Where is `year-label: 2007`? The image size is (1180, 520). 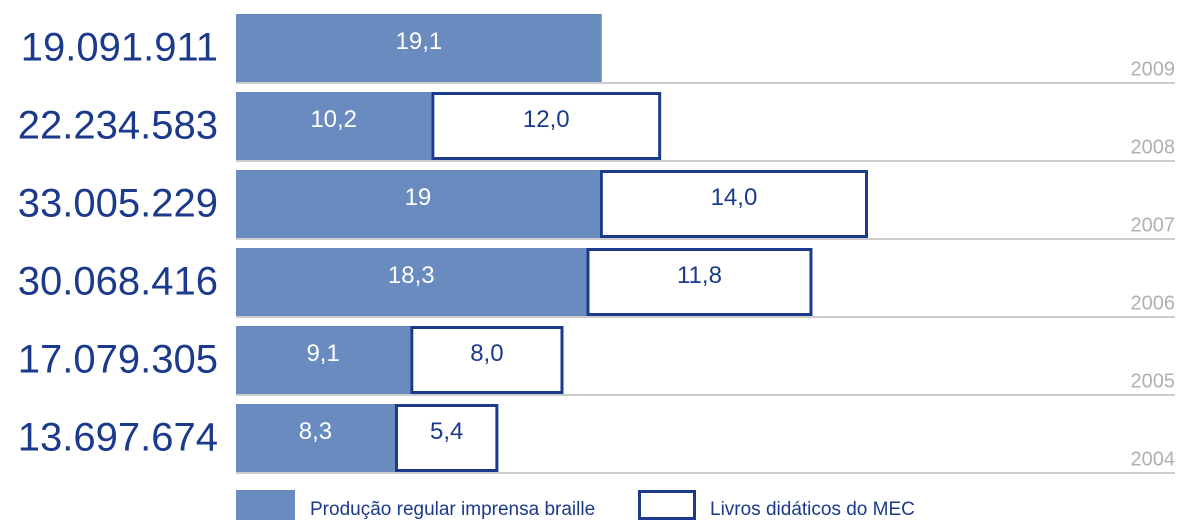
year-label: 2007 is located at coordinates (1153, 225).